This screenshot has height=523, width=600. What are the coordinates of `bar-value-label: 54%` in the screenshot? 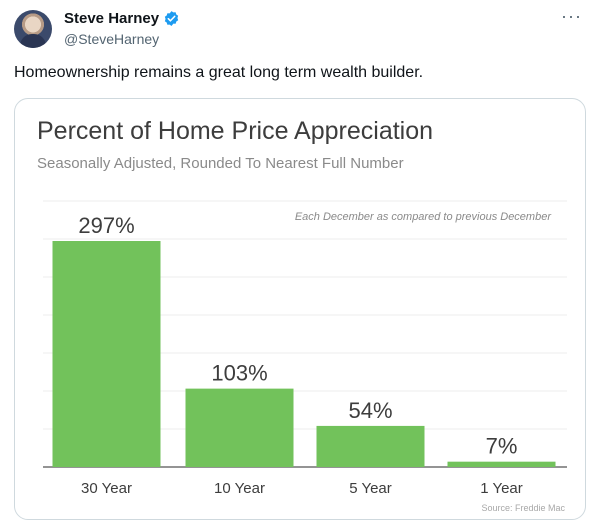 It's located at (370, 410).